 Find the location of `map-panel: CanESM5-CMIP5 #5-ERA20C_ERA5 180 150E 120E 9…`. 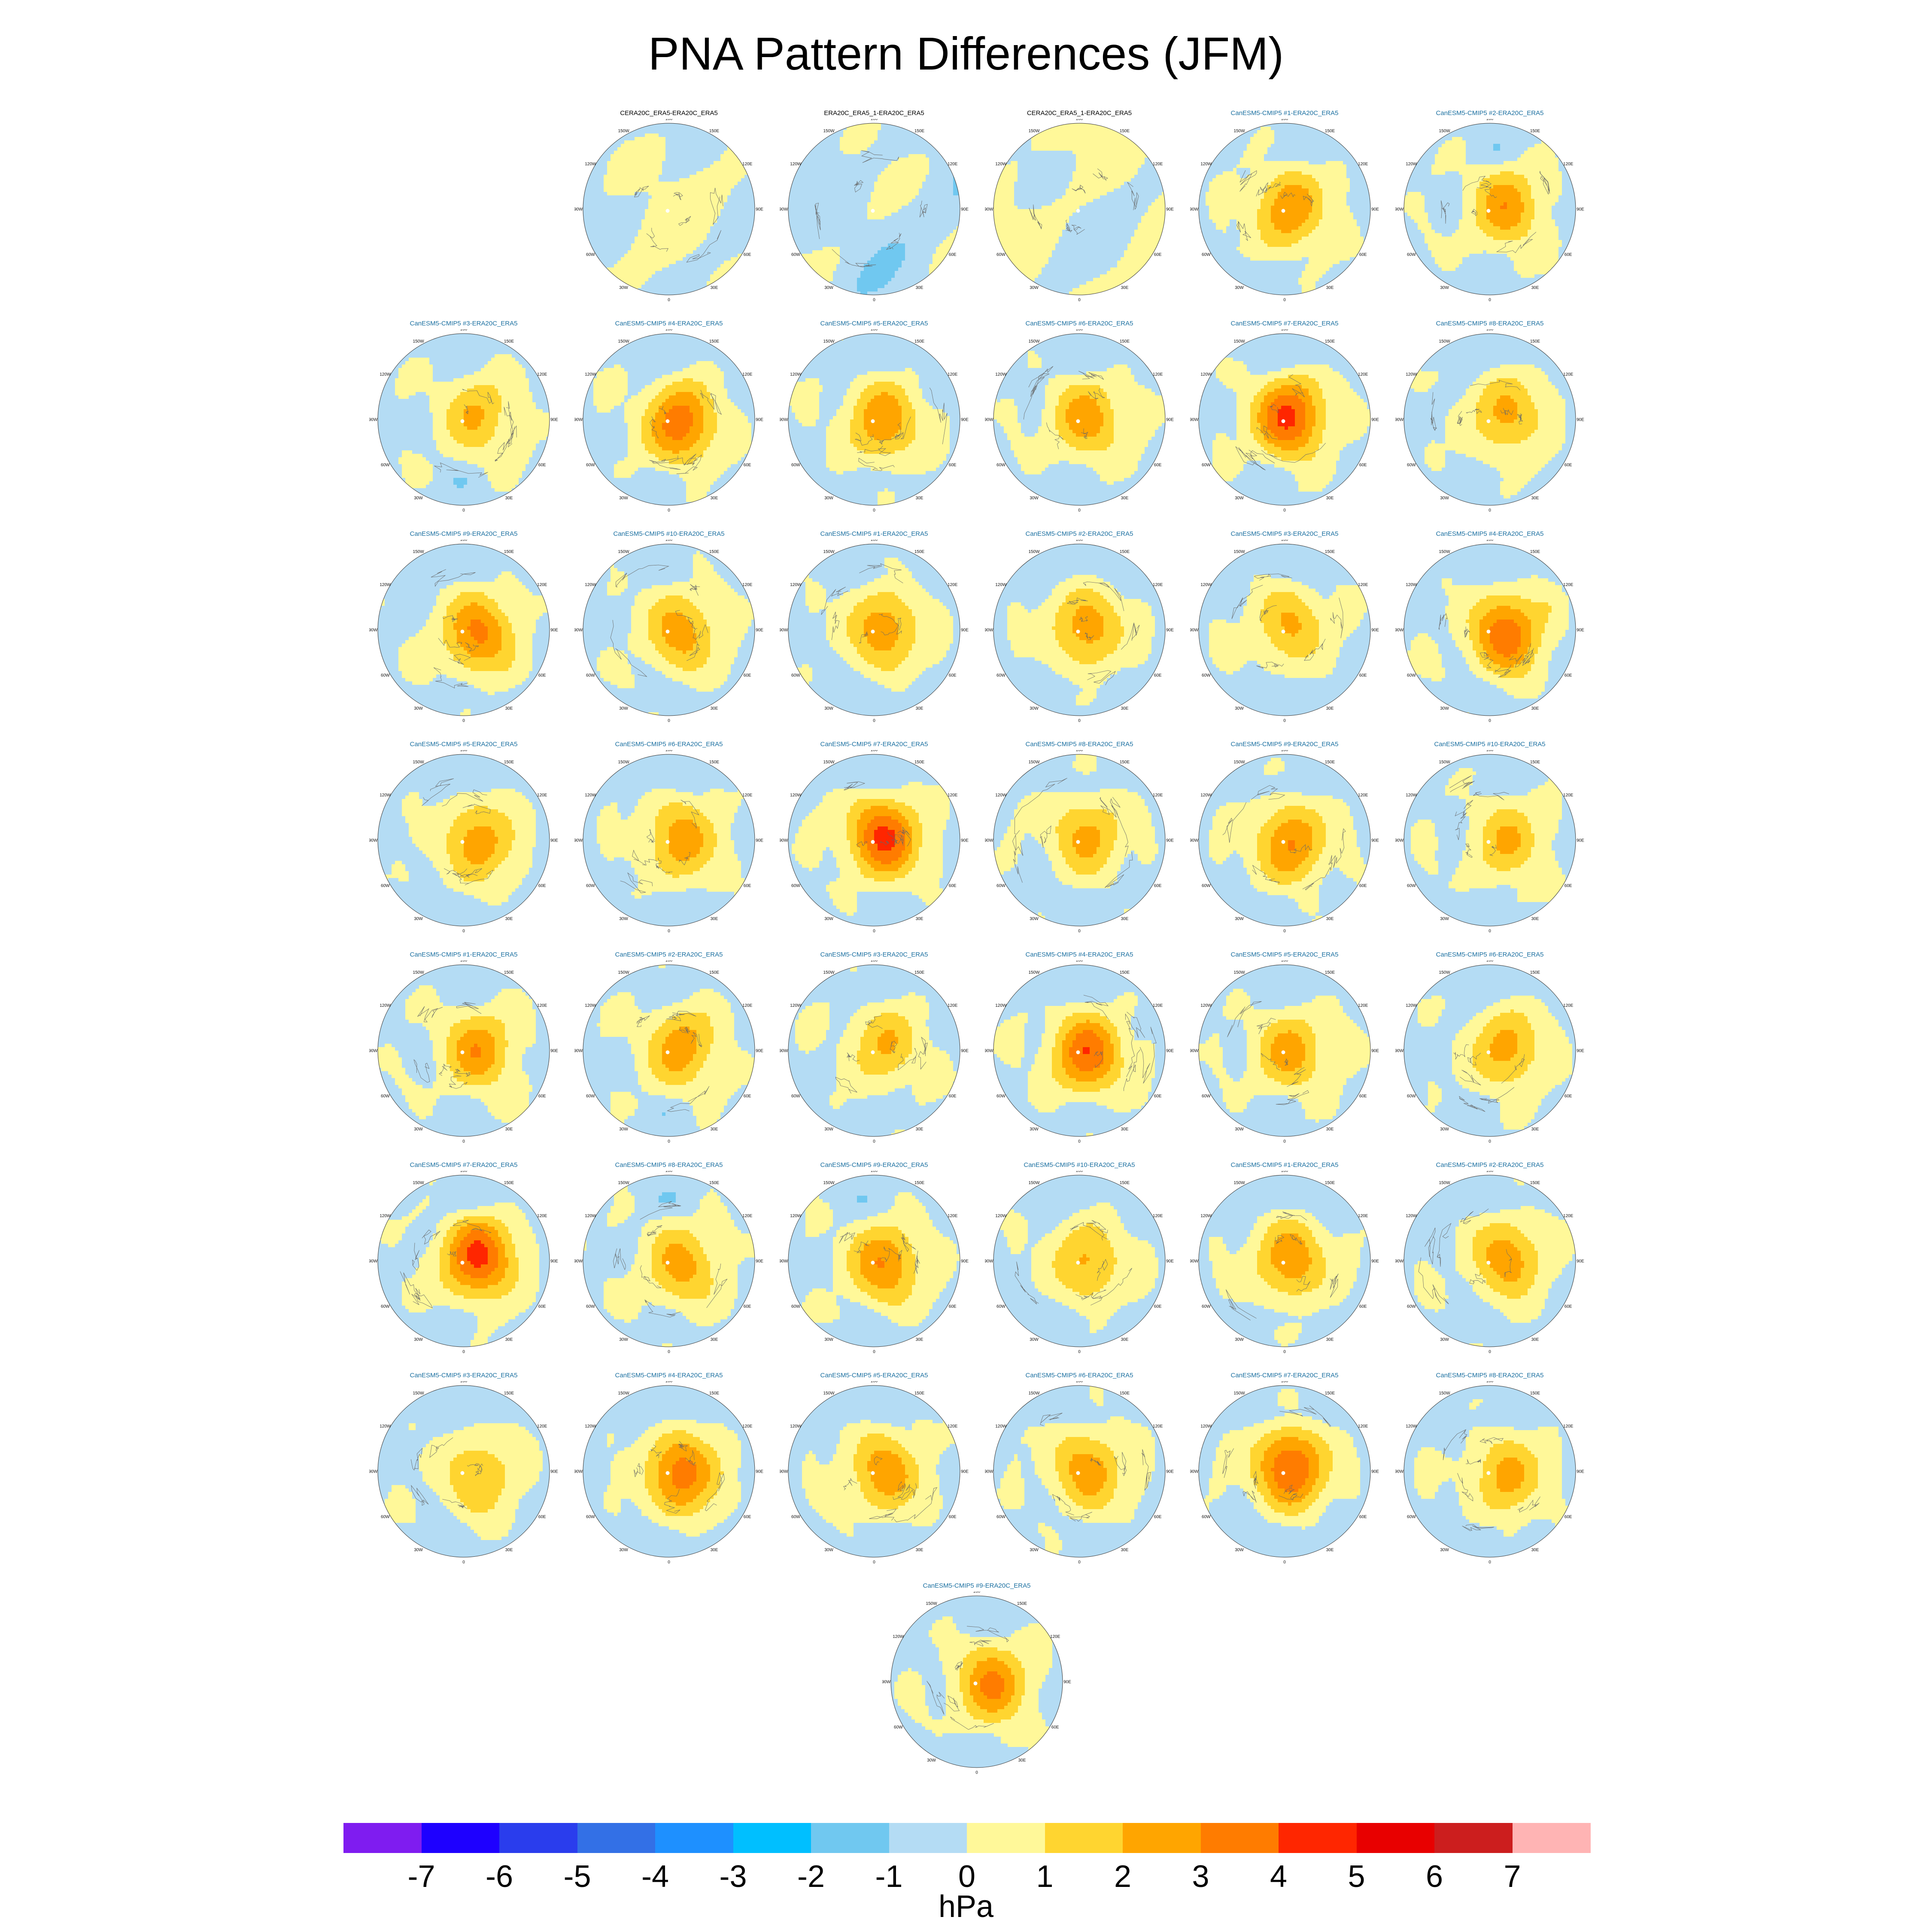

map-panel: CanESM5-CMIP5 #5-ERA20C_ERA5 180 150E 120E 9… is located at coordinates (463, 846).